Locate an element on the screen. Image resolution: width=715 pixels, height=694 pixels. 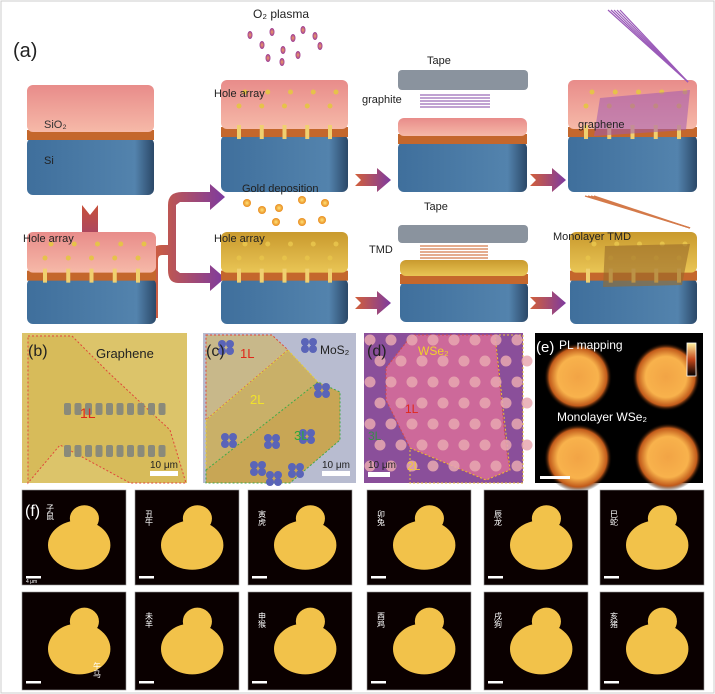
zodiac-label: 辰龙 is located at coordinates (498, 518).